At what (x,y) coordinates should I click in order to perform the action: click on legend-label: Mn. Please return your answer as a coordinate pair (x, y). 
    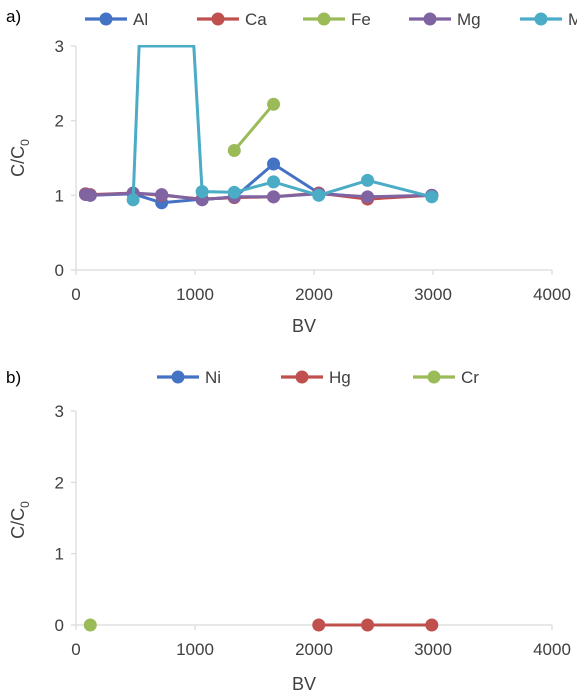
    Looking at the image, I should click on (572, 19).